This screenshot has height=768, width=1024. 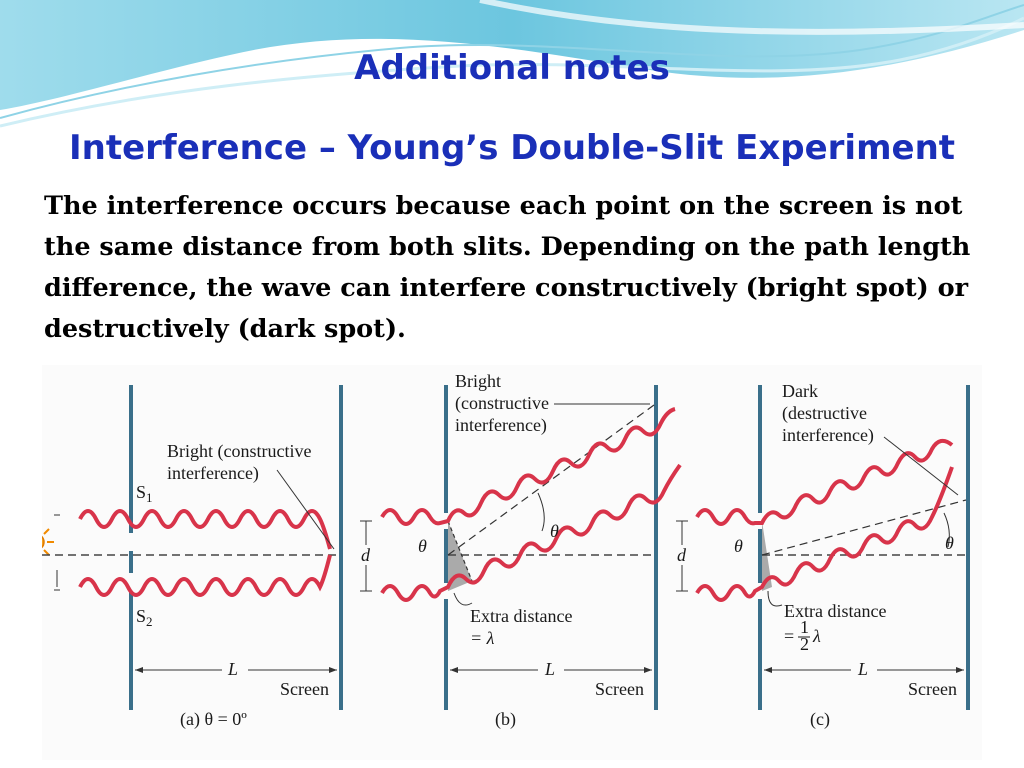 I want to click on panel-a-note-line1: Bright (constructive, so click(x=239, y=451).